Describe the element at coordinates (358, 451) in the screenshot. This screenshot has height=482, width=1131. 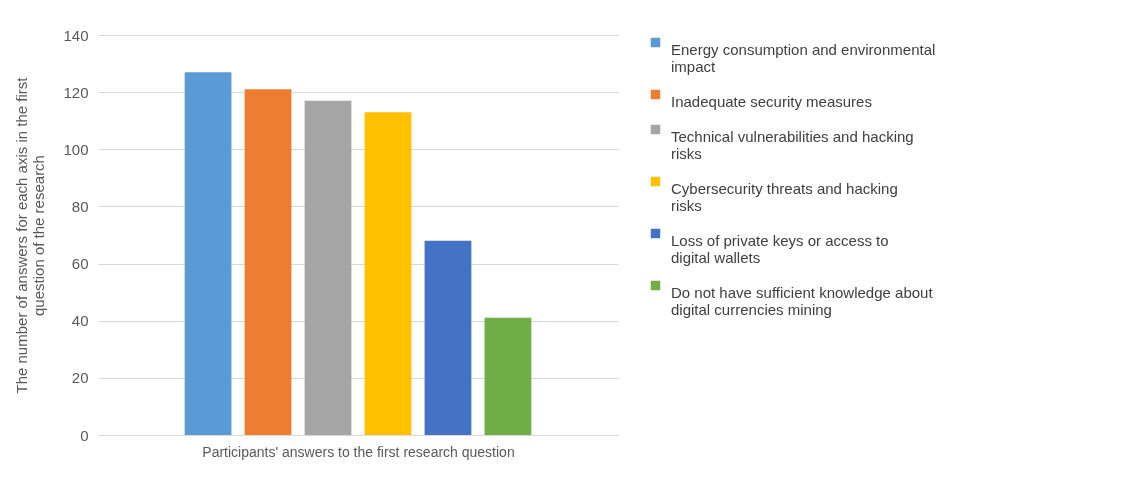
I see `x-axis-title: Participants' answers to the first research question` at that location.